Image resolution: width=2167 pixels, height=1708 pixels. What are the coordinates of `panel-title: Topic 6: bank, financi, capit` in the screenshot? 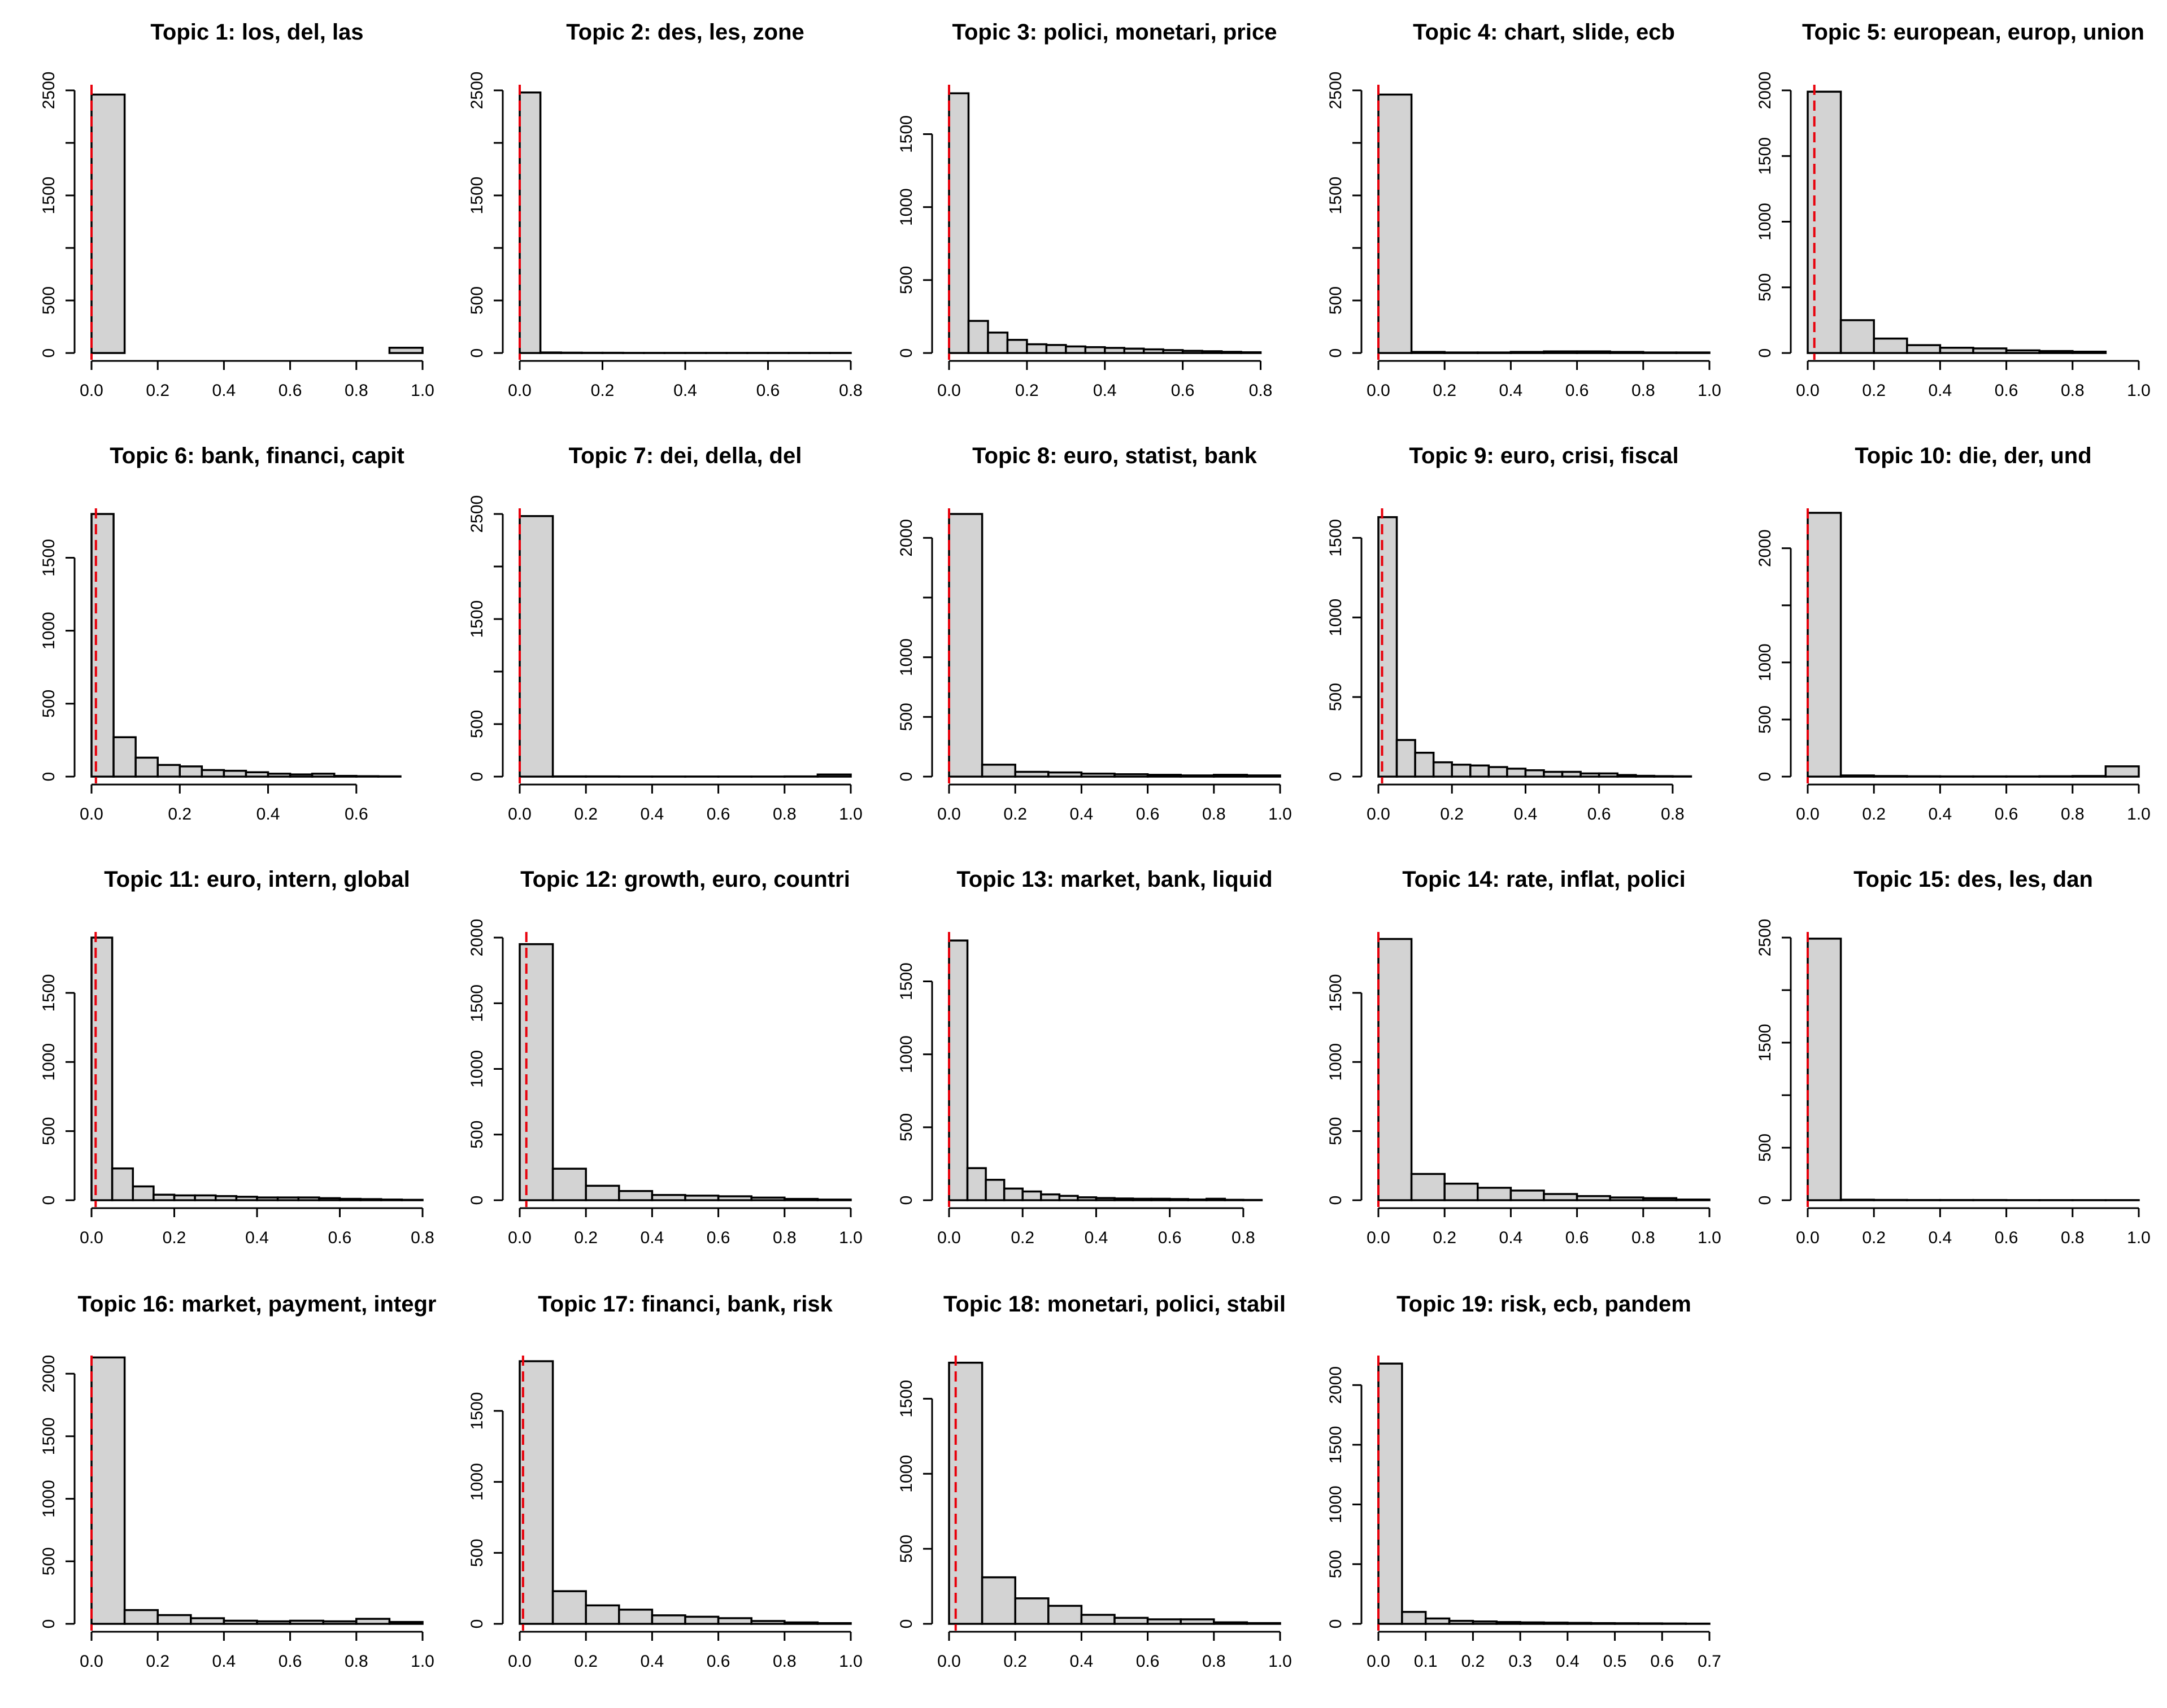 It's located at (257, 455).